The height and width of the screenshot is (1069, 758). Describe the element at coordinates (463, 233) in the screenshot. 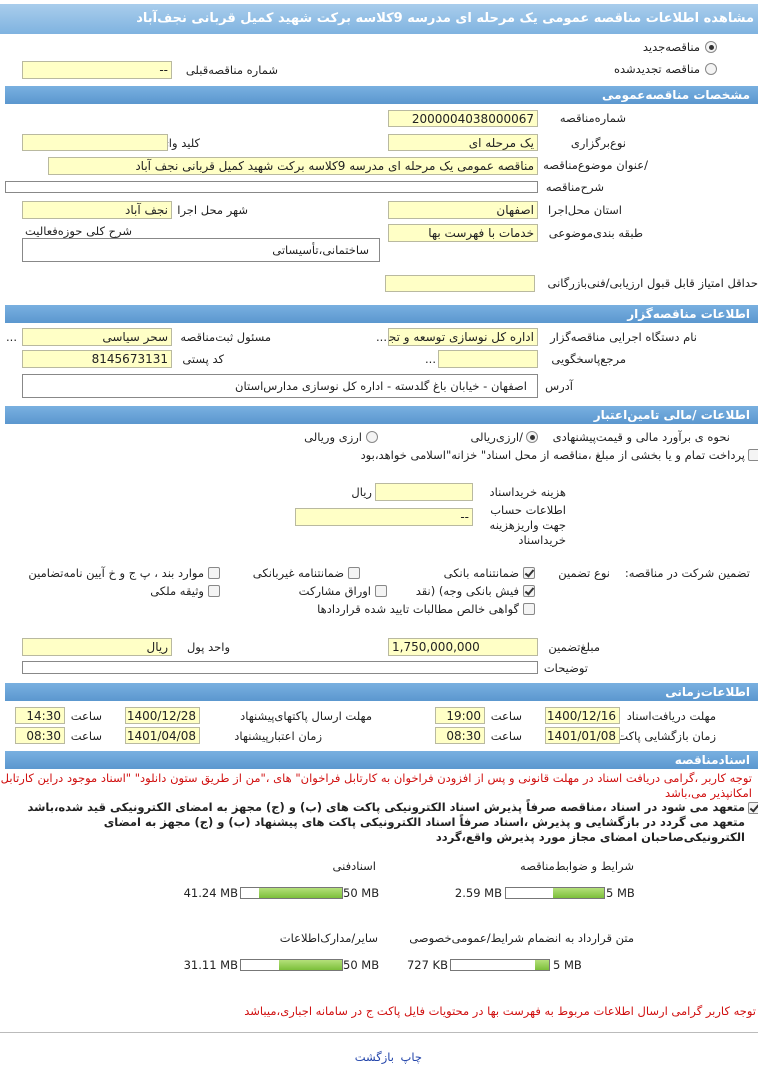

I see `input-field: خدمات با فهرست بها` at that location.